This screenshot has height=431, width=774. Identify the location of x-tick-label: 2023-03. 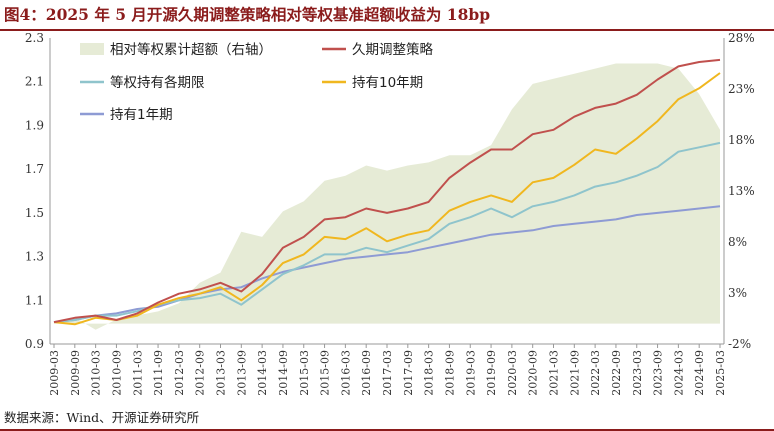
(637, 373).